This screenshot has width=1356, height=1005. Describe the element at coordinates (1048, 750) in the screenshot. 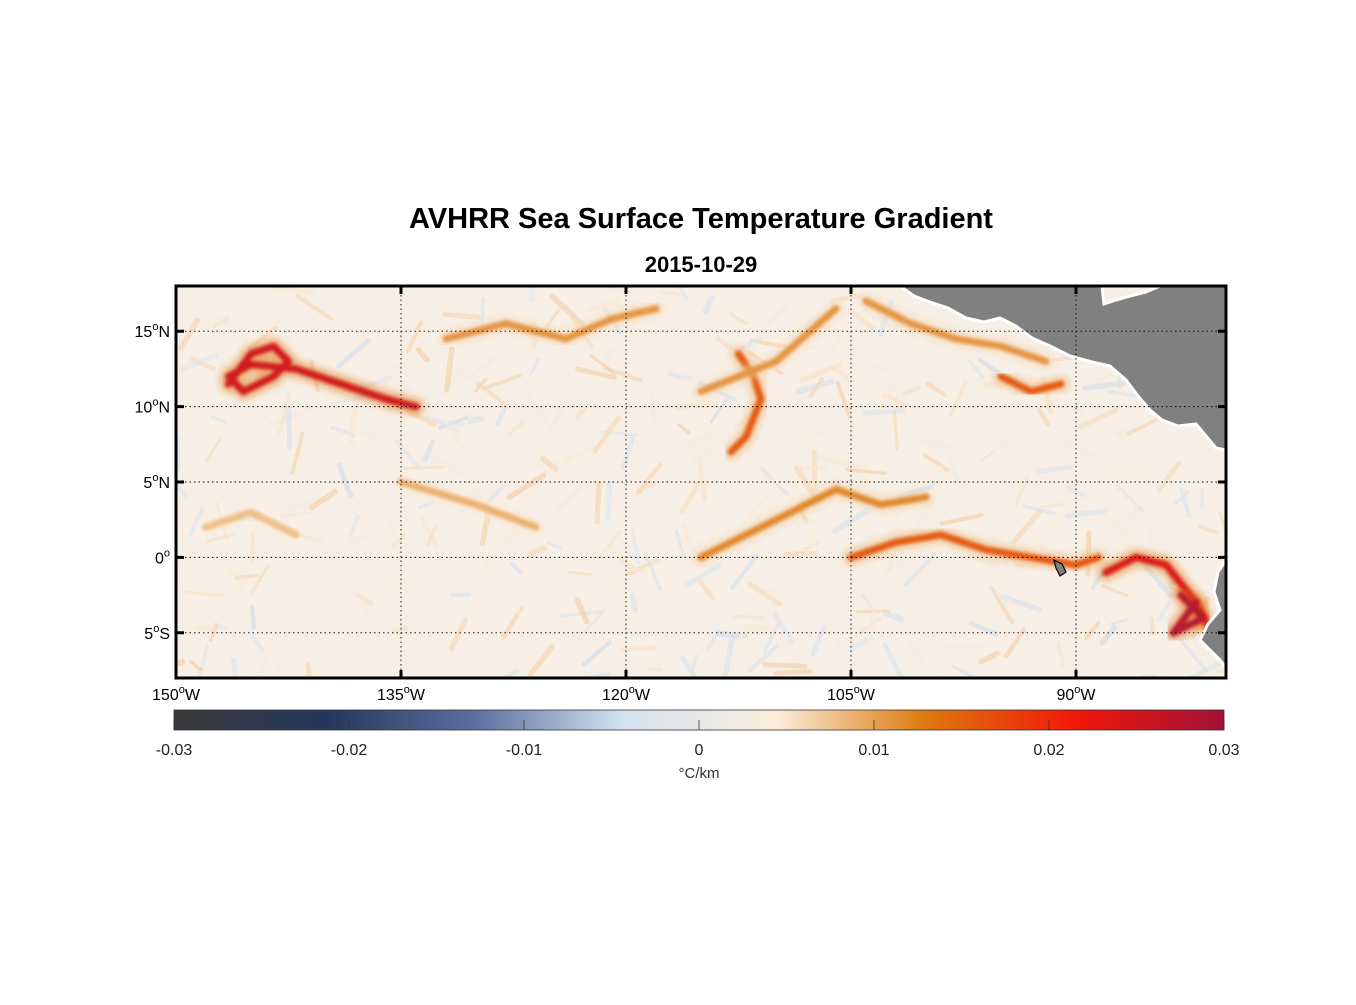

I see `colorbar-tick-label: 0.02` at that location.